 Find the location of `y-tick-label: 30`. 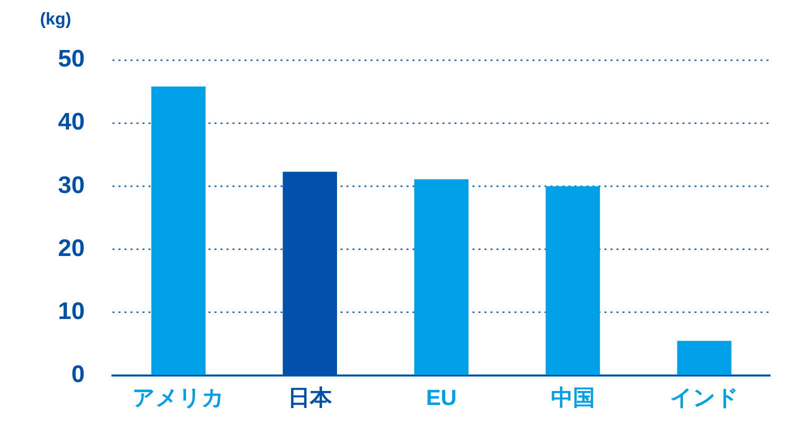

y-tick-label: 30 is located at coordinates (71, 185).